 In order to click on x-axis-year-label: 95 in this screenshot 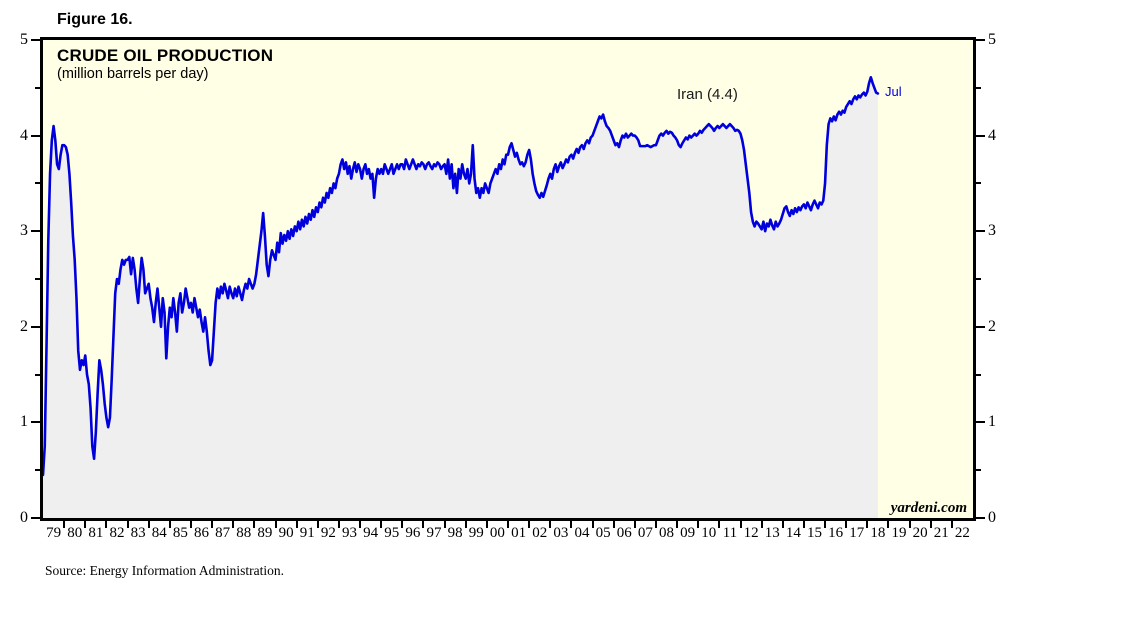, I will do `click(392, 533)`.